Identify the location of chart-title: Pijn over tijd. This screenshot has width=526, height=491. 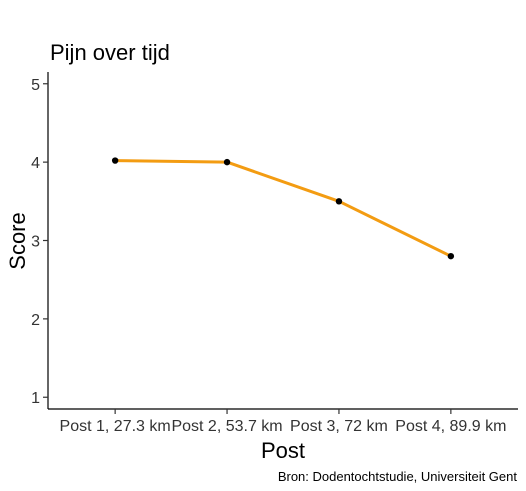
(110, 52).